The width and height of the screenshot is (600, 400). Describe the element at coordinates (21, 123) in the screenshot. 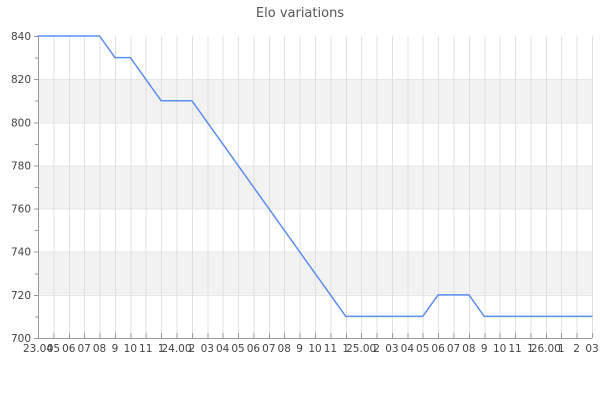

I see `y-axis-label: 800` at that location.